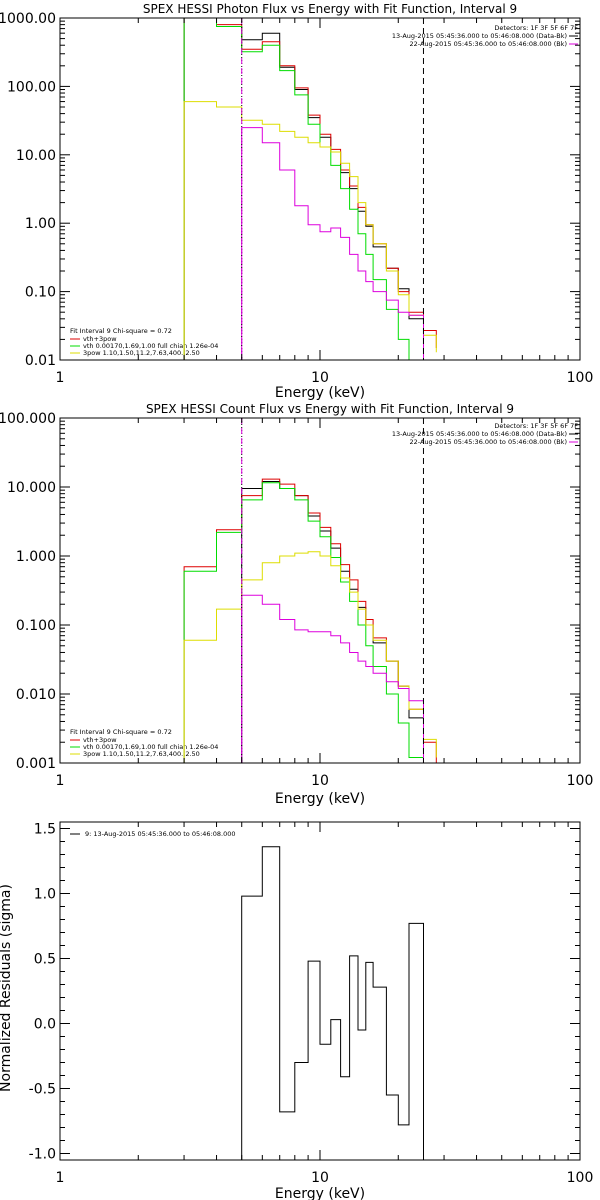 The width and height of the screenshot is (600, 1200). Describe the element at coordinates (121, 732) in the screenshot. I see `count-fit-summary: Fit Interval 9 Chi-square = 0.72` at that location.